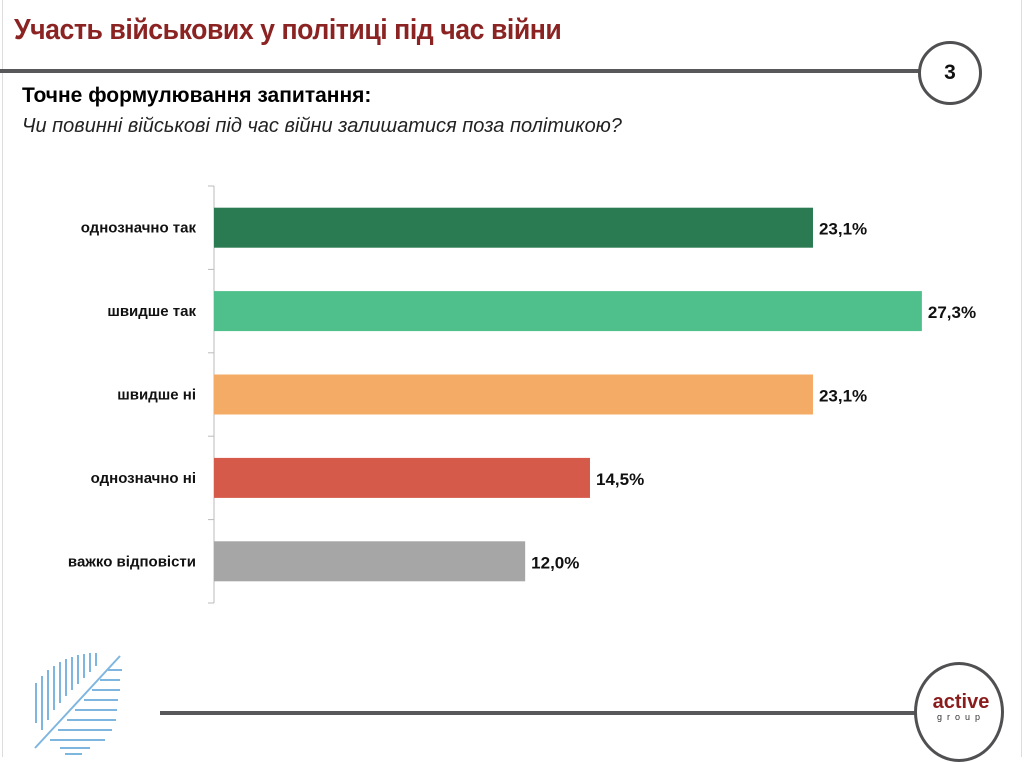 The width and height of the screenshot is (1024, 762). What do you see at coordinates (151, 311) in the screenshot?
I see `category-label: швидше так` at bounding box center [151, 311].